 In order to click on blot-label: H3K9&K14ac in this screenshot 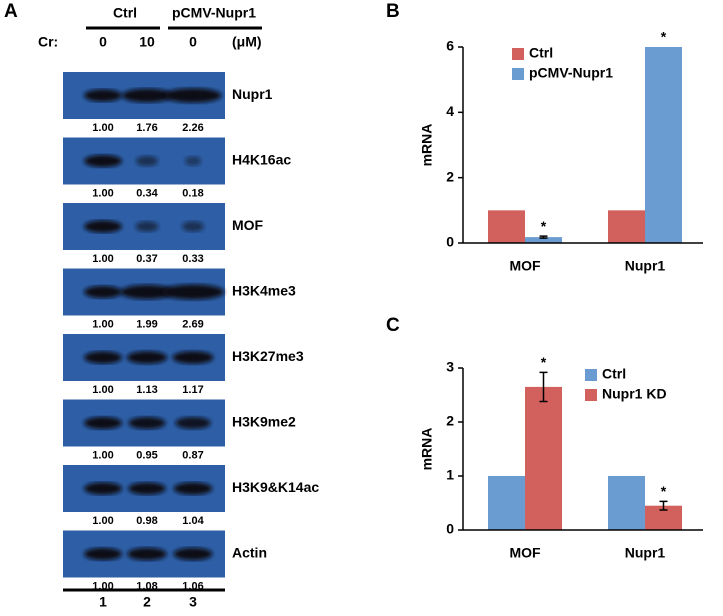, I will do `click(275, 487)`.